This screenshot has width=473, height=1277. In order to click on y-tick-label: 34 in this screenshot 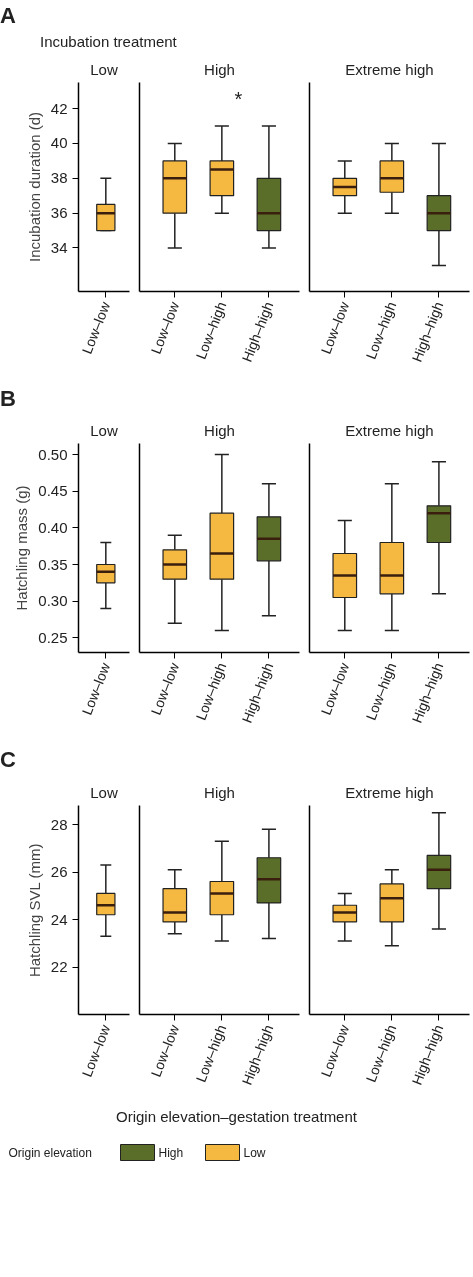, I will do `click(59, 247)`.